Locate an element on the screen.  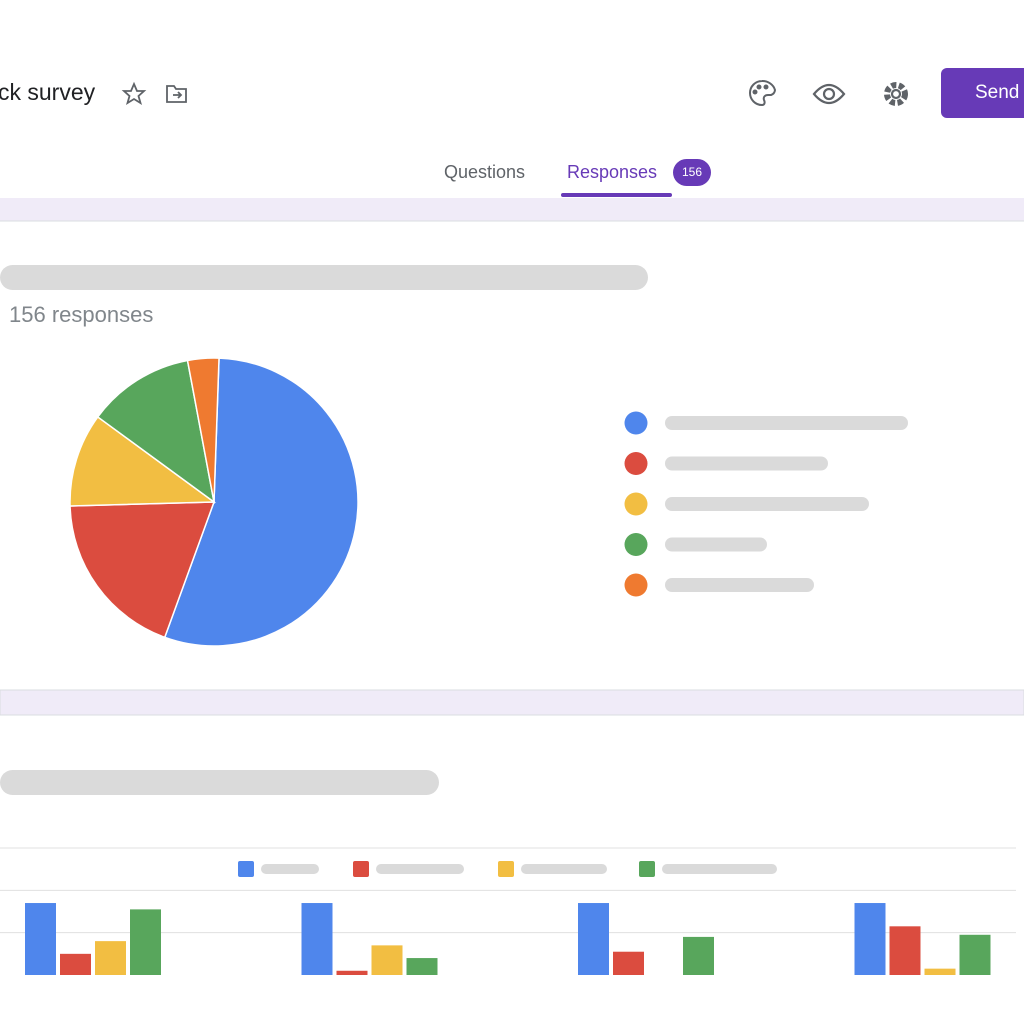
star-icon is located at coordinates (134, 93).